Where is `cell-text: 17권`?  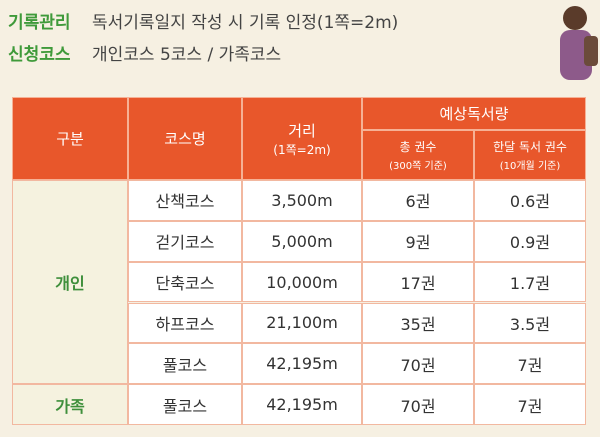
cell-text: 17권 is located at coordinates (418, 284).